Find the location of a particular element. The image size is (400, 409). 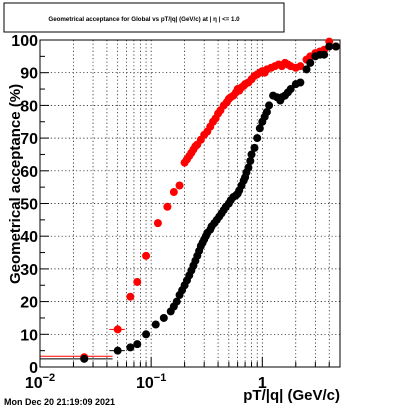

x-tick-labels: 10⁻² 10⁻¹ 1 is located at coordinates (146, 382).